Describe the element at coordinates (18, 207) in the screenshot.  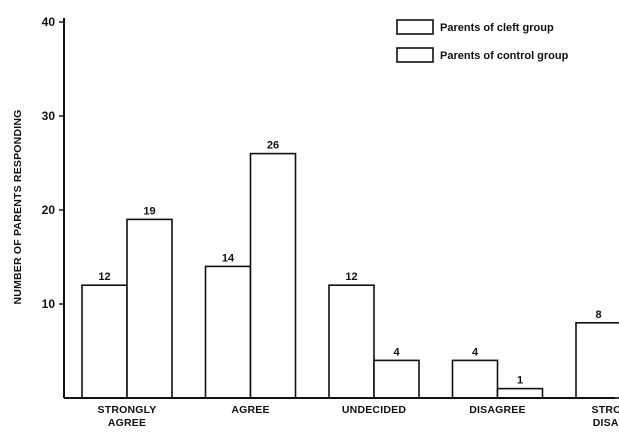
I see `y-axis-label: NUMBER OF PARENTS RESPONDING` at that location.